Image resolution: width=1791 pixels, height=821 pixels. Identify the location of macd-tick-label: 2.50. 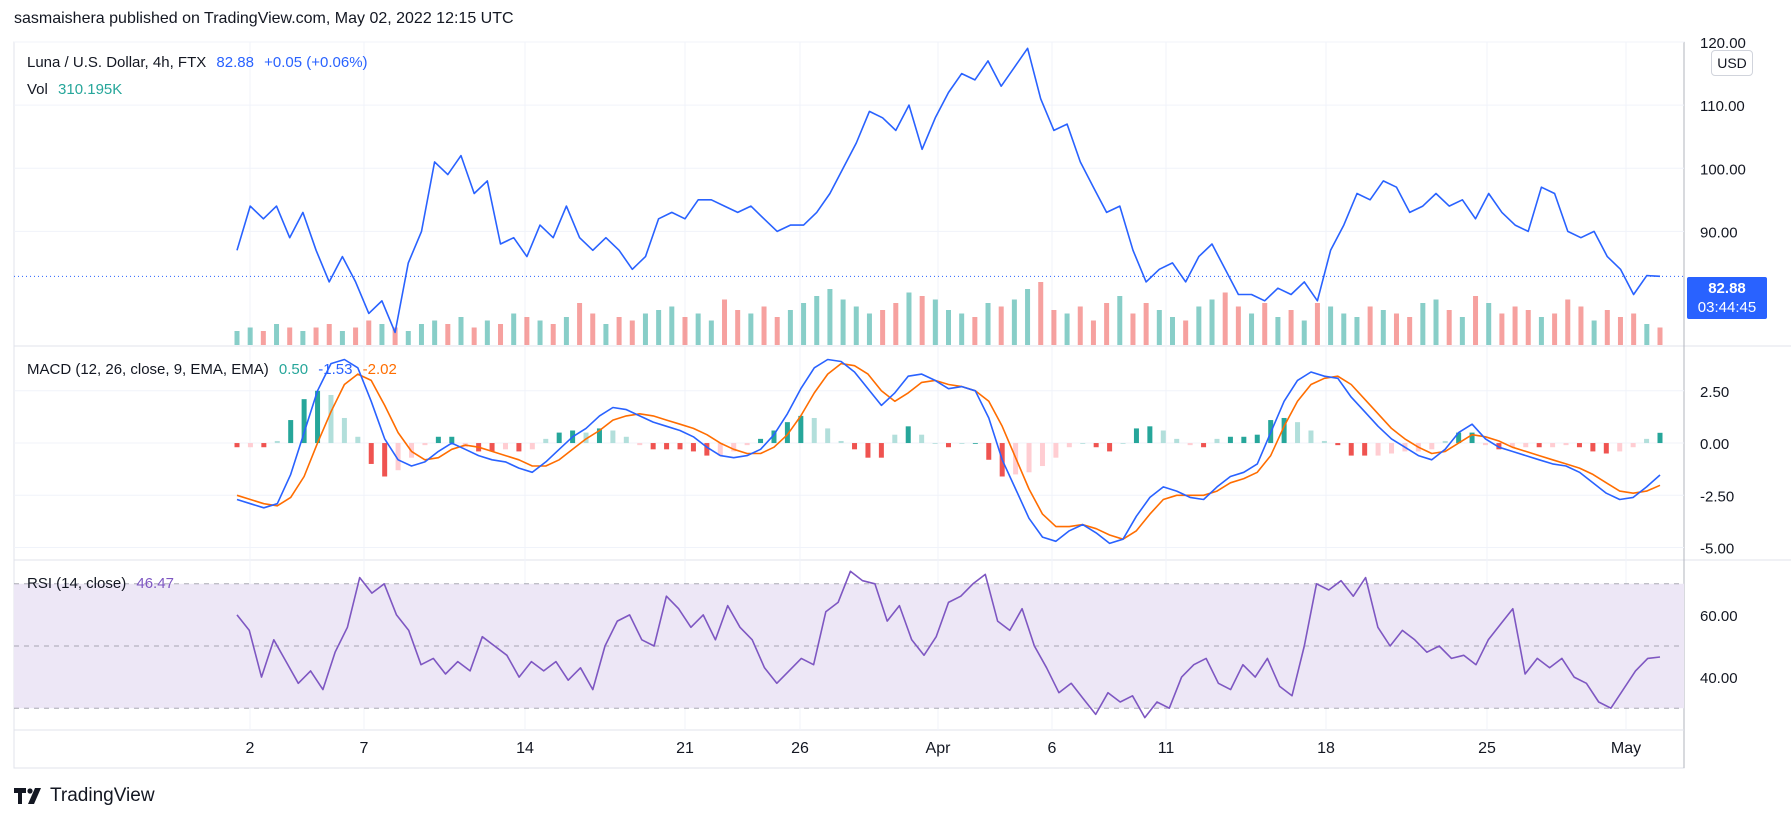
(1714, 392).